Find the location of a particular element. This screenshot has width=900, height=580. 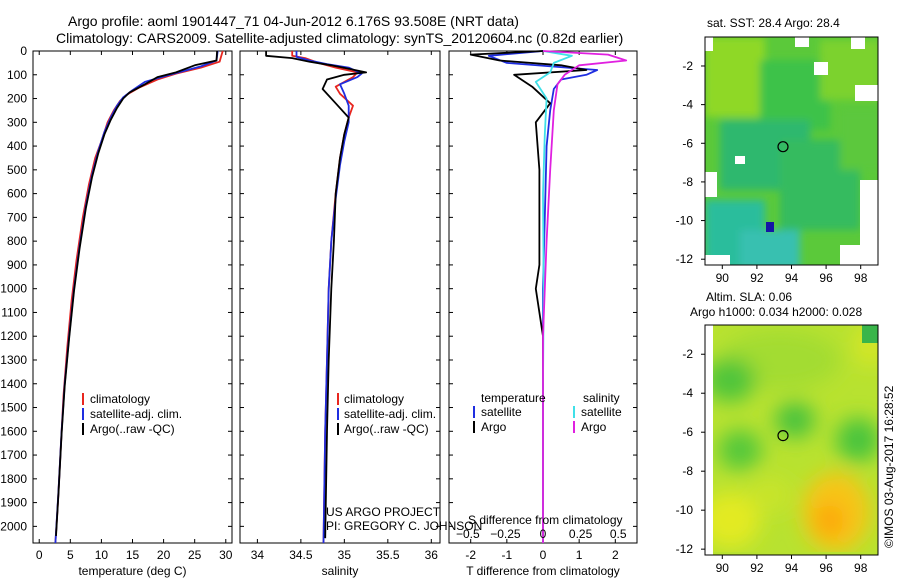

y-tick-label: 200 is located at coordinates (17, 99).